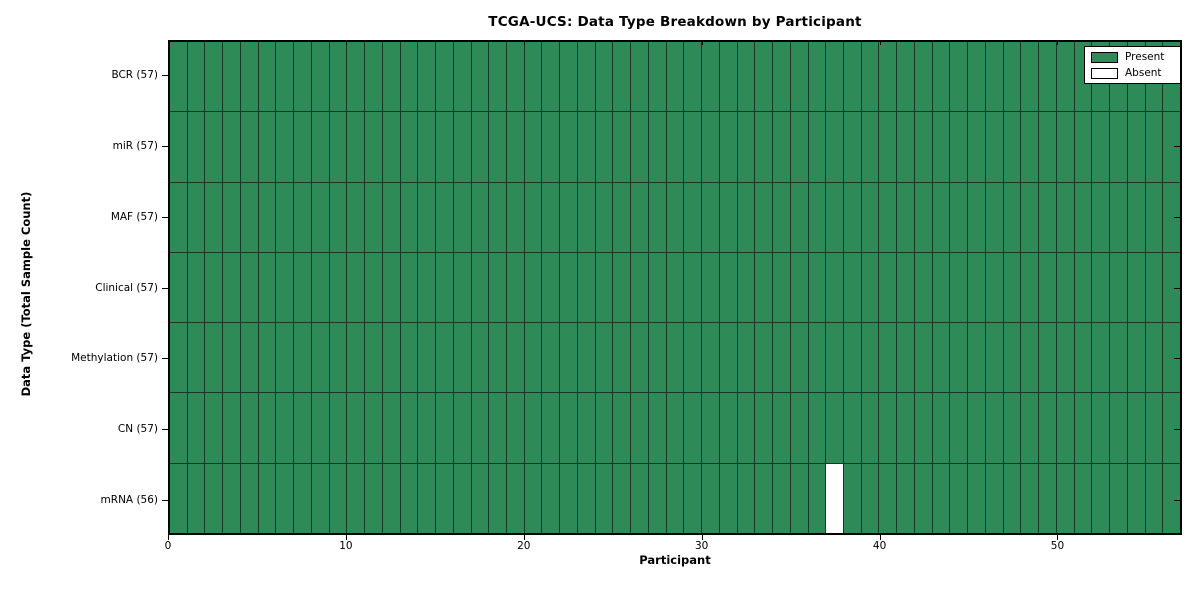 The width and height of the screenshot is (1200, 600). Describe the element at coordinates (165, 429) in the screenshot. I see `y-tick-left-CN` at that location.